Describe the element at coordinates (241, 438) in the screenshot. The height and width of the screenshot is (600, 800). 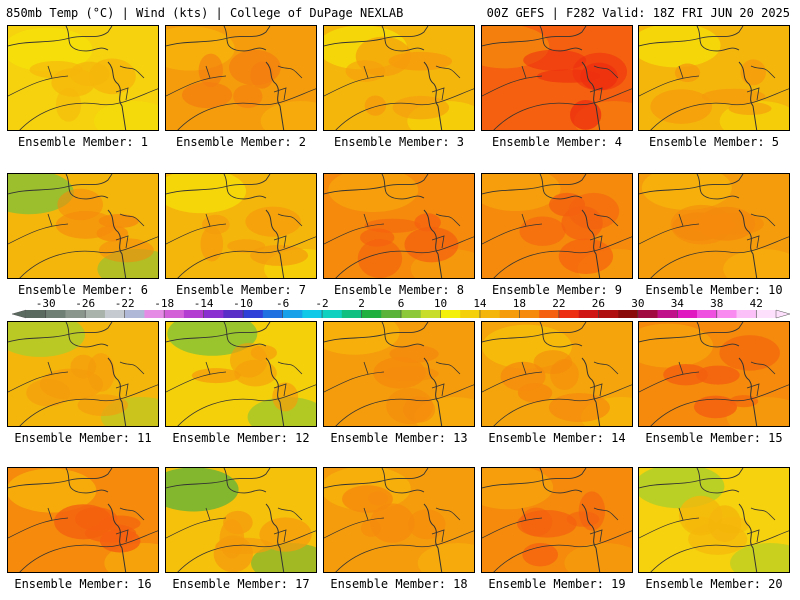
I see `ensemble-member-label: Ensemble Member: 12` at that location.